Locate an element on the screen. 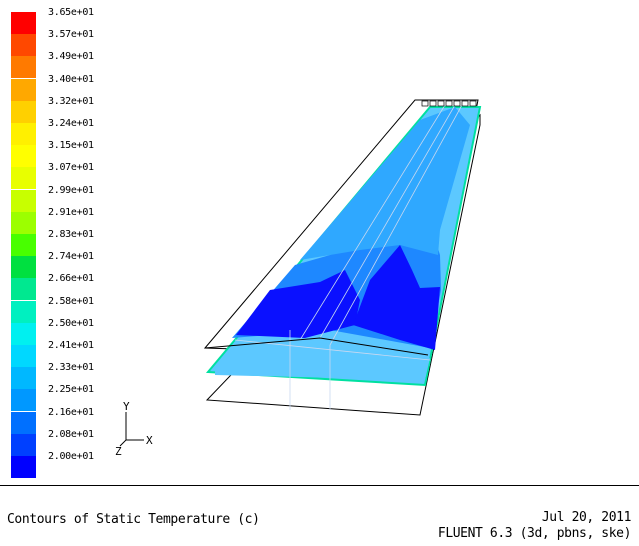  colorbar-tick-label: 2.16e+01 is located at coordinates (71, 412).